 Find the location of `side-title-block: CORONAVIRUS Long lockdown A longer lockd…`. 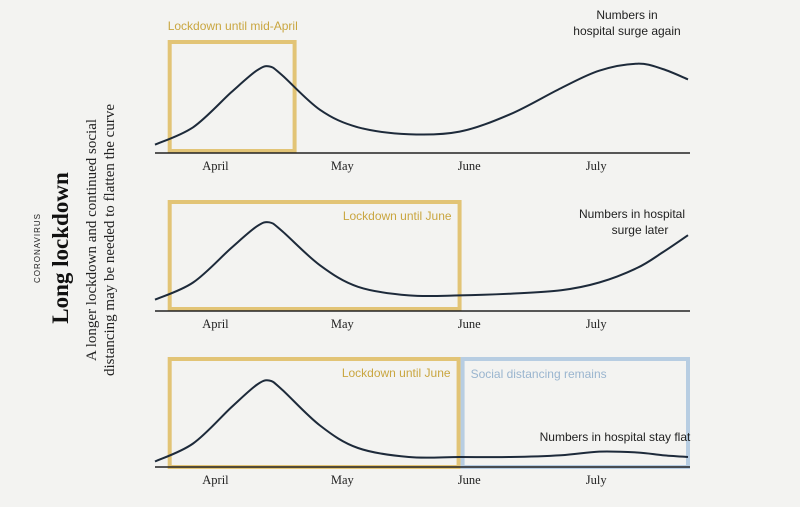

side-title-block: CORONAVIRUS Long lockdown A longer lockd… is located at coordinates (75, 240).